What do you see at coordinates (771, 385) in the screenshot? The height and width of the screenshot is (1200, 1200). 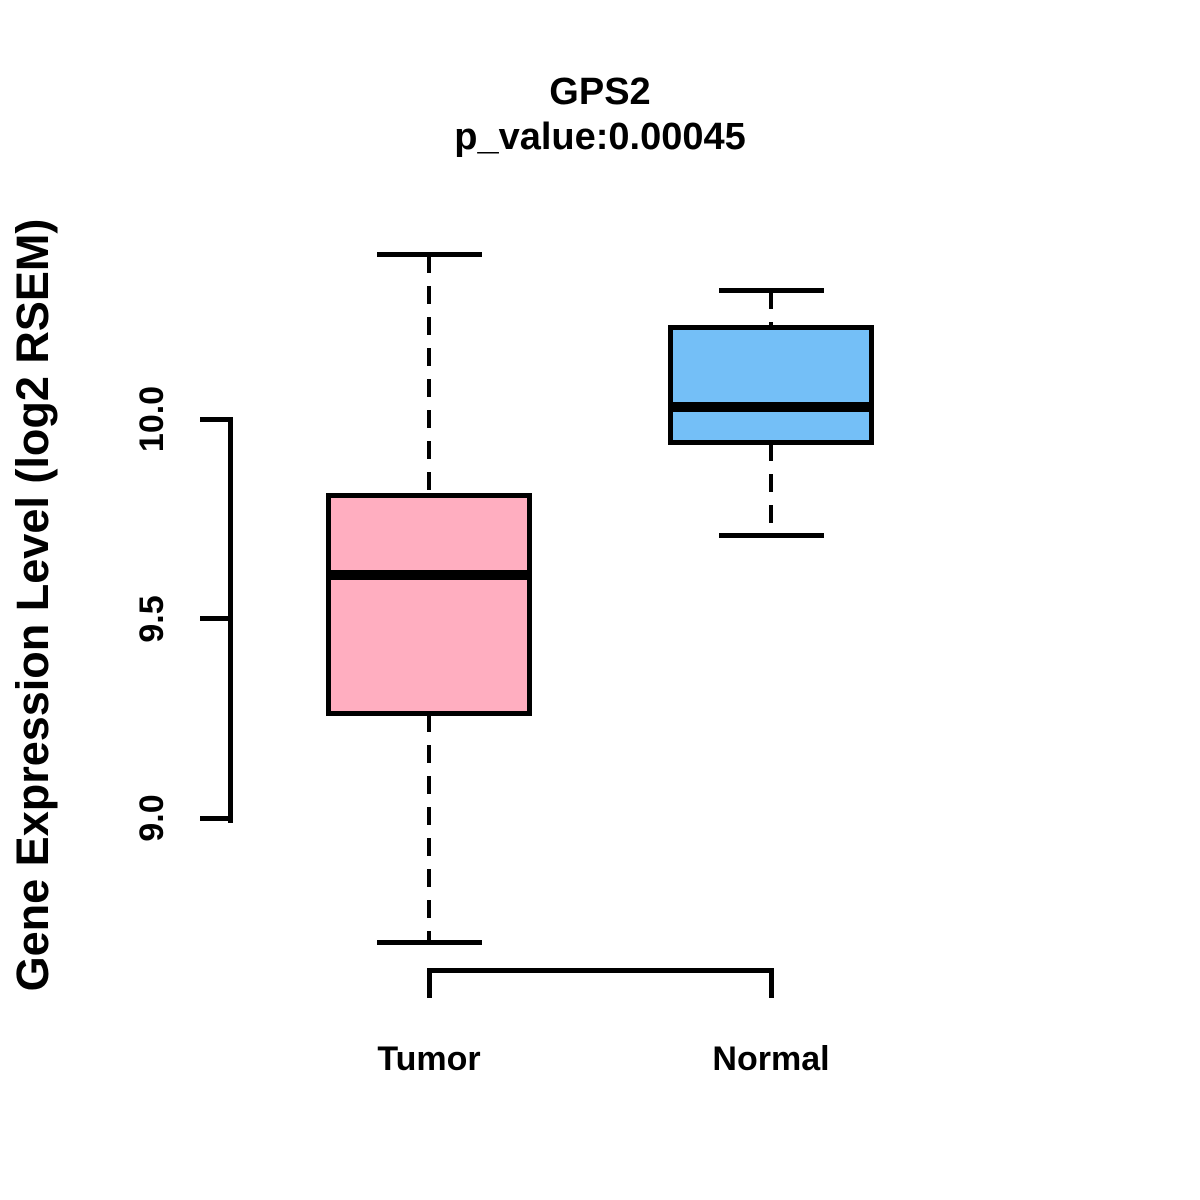 I see `normal-iqr-box` at bounding box center [771, 385].